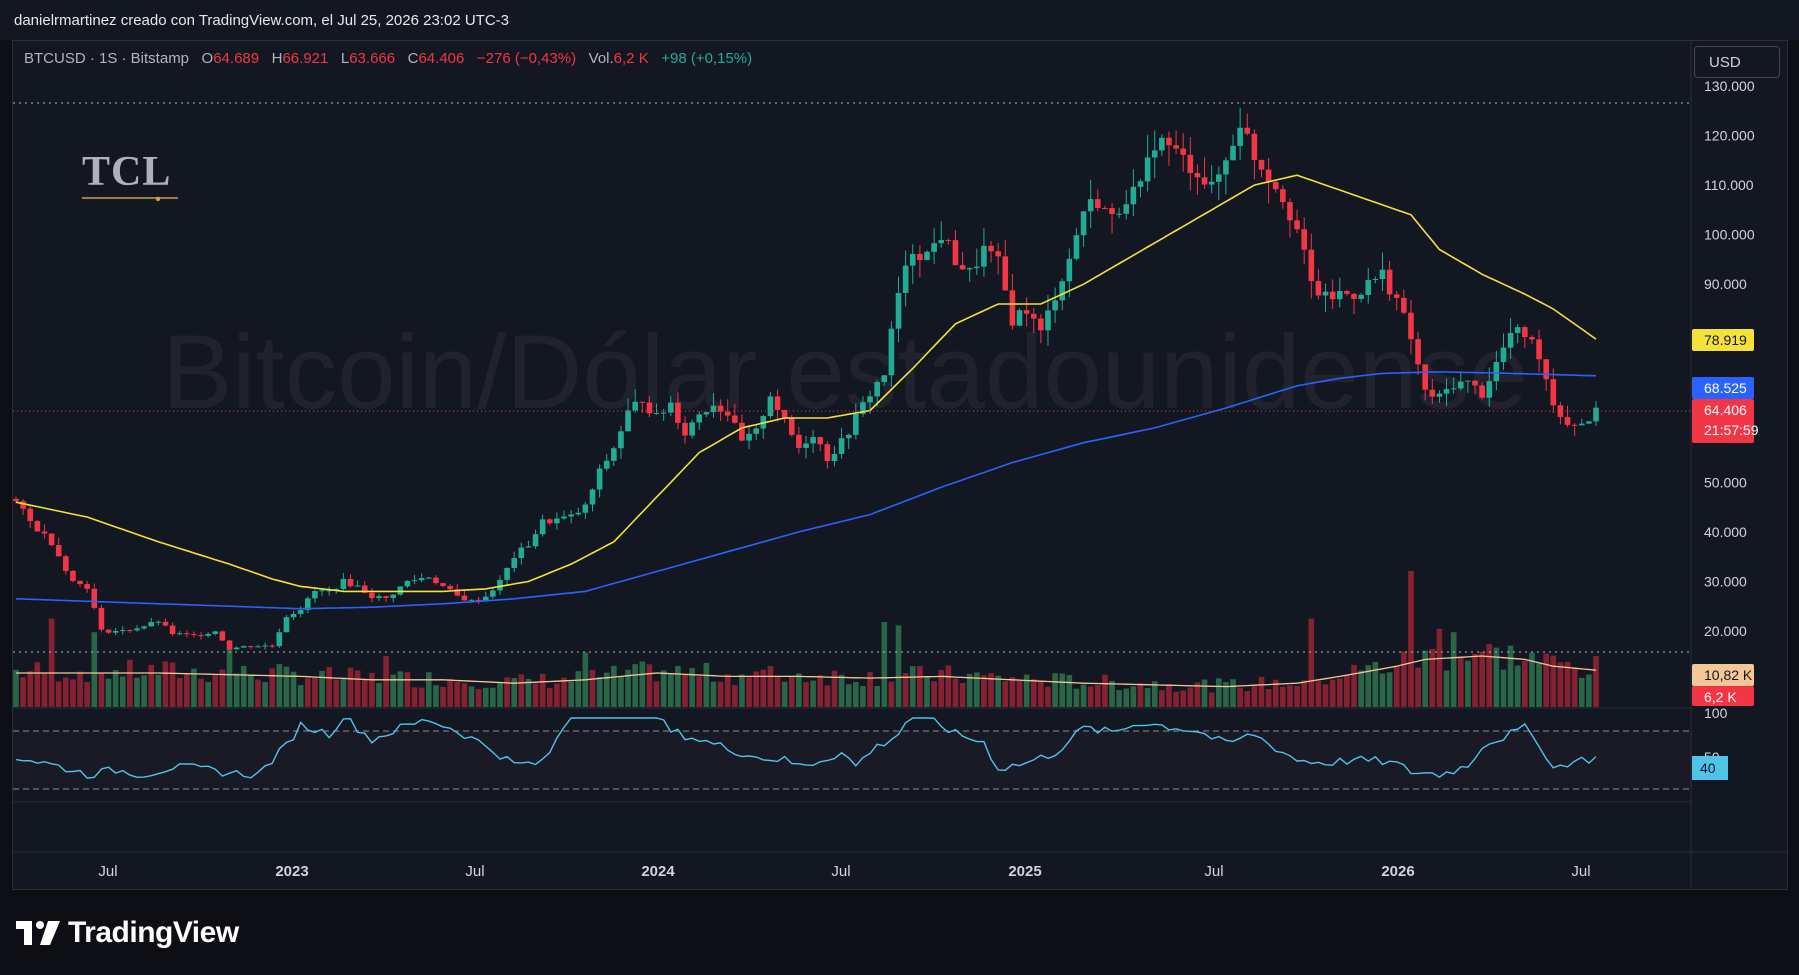 The height and width of the screenshot is (975, 1799). I want to click on price-tick-label: 20.000, so click(1725, 631).